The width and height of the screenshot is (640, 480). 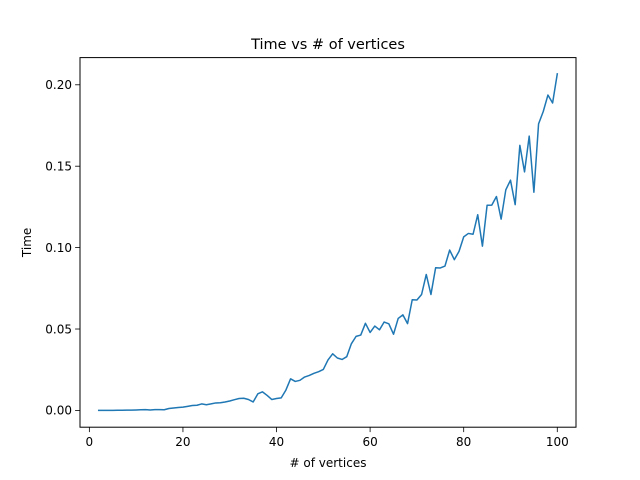 I want to click on y-tick-label: 0.10, so click(x=58, y=248).